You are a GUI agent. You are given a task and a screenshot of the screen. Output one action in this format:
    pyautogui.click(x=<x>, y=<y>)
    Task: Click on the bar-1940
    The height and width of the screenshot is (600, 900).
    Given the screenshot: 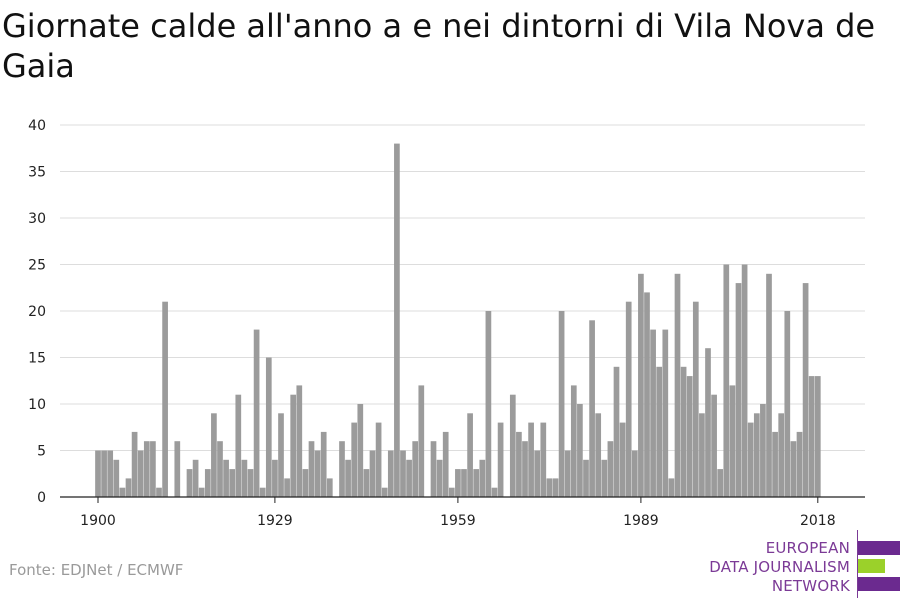 What is the action you would take?
    pyautogui.click(x=342, y=469)
    